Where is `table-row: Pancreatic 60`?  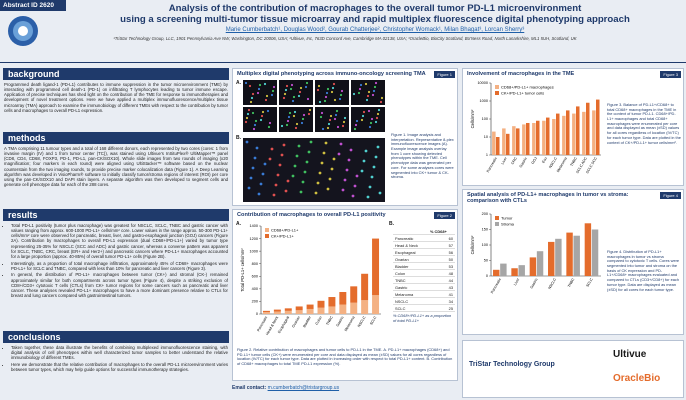
table-row: Pancreatic 60 is located at coordinates (424, 238).